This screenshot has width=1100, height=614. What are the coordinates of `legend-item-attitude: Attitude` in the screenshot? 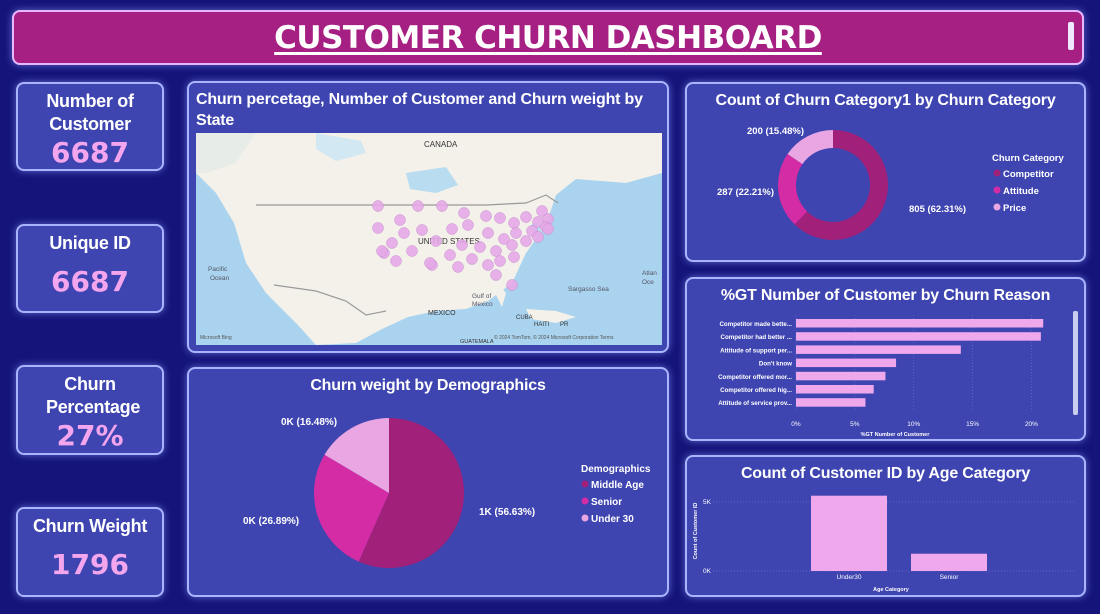 It's located at (1016, 191).